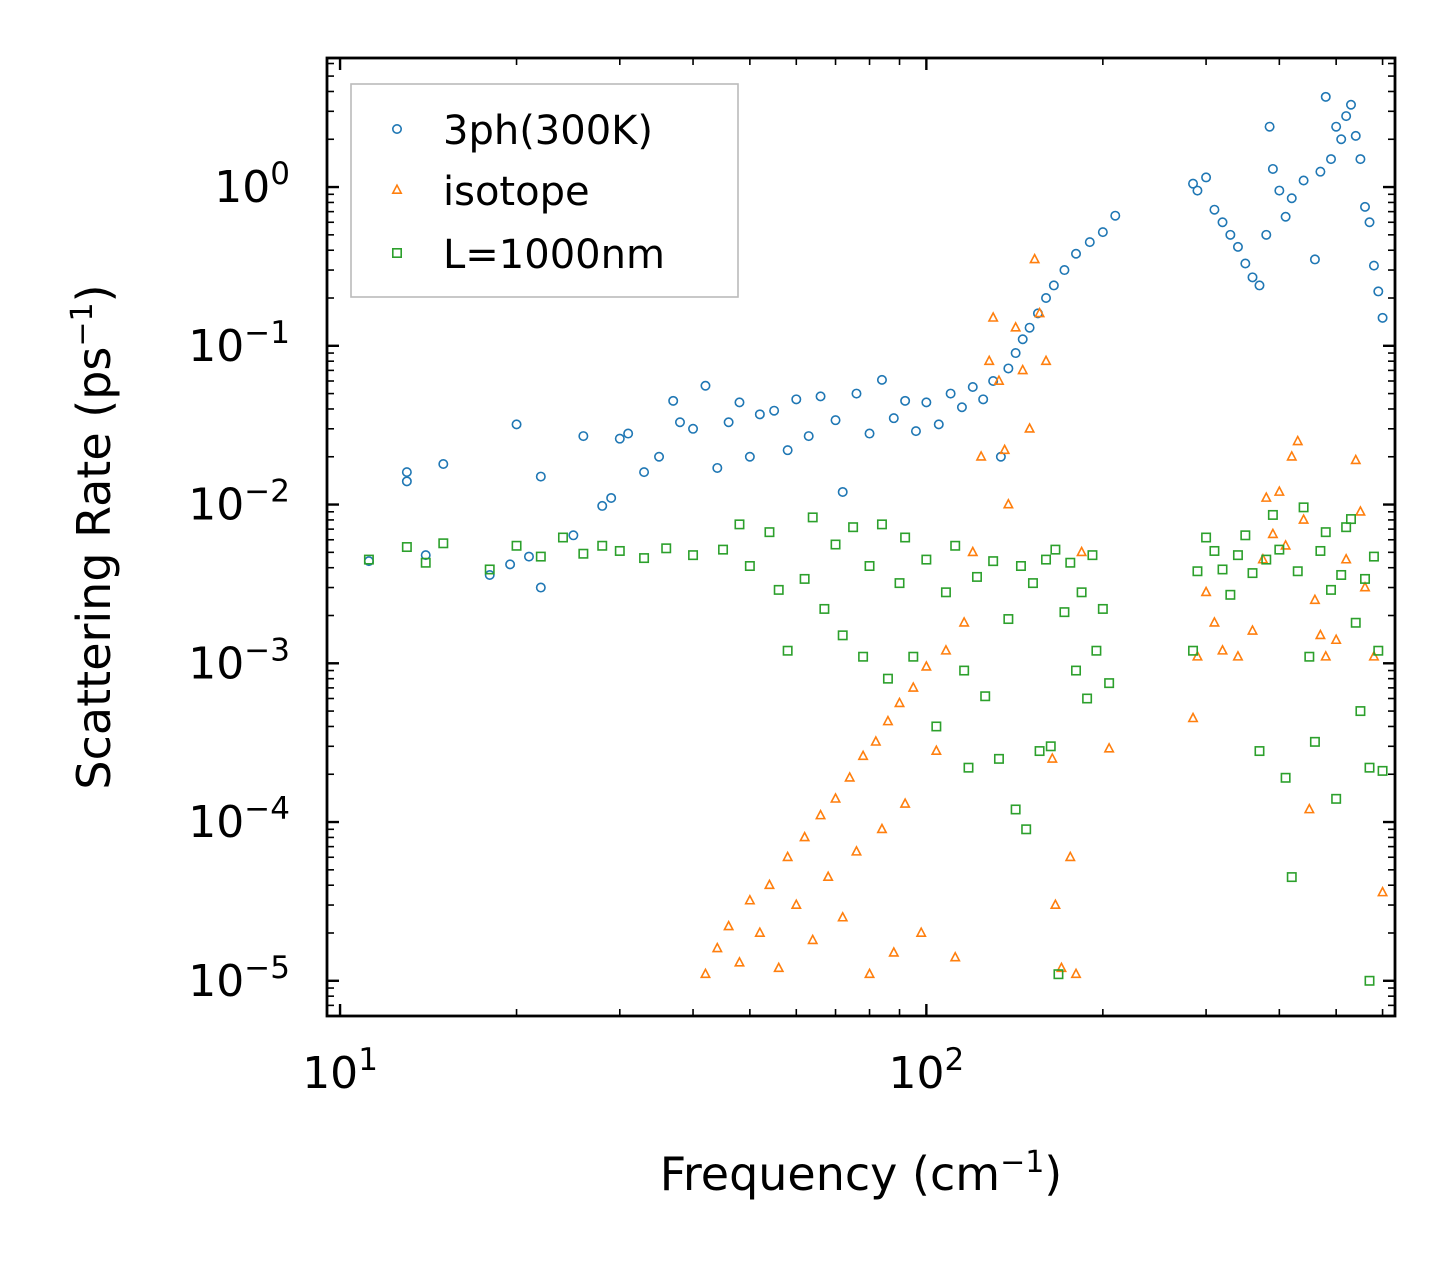 This screenshot has width=1455, height=1270. I want to click on y-axis-title: Scattering Rate (ps−1), so click(93, 536).